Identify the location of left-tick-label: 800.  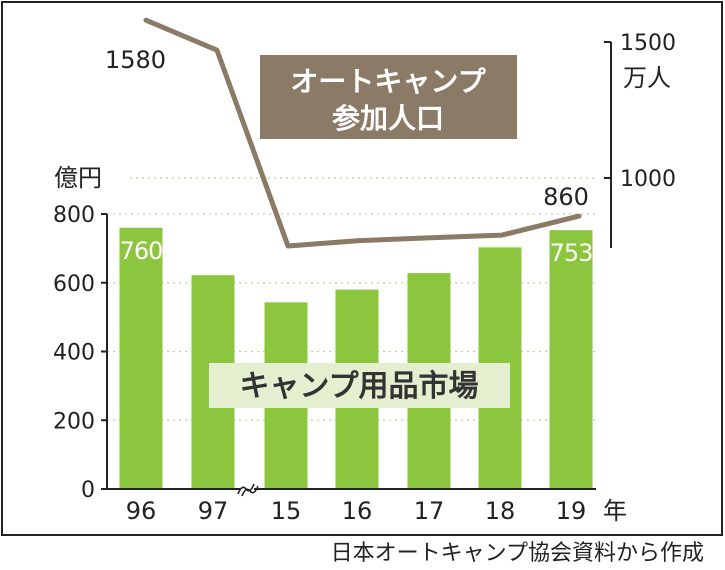
(74, 215).